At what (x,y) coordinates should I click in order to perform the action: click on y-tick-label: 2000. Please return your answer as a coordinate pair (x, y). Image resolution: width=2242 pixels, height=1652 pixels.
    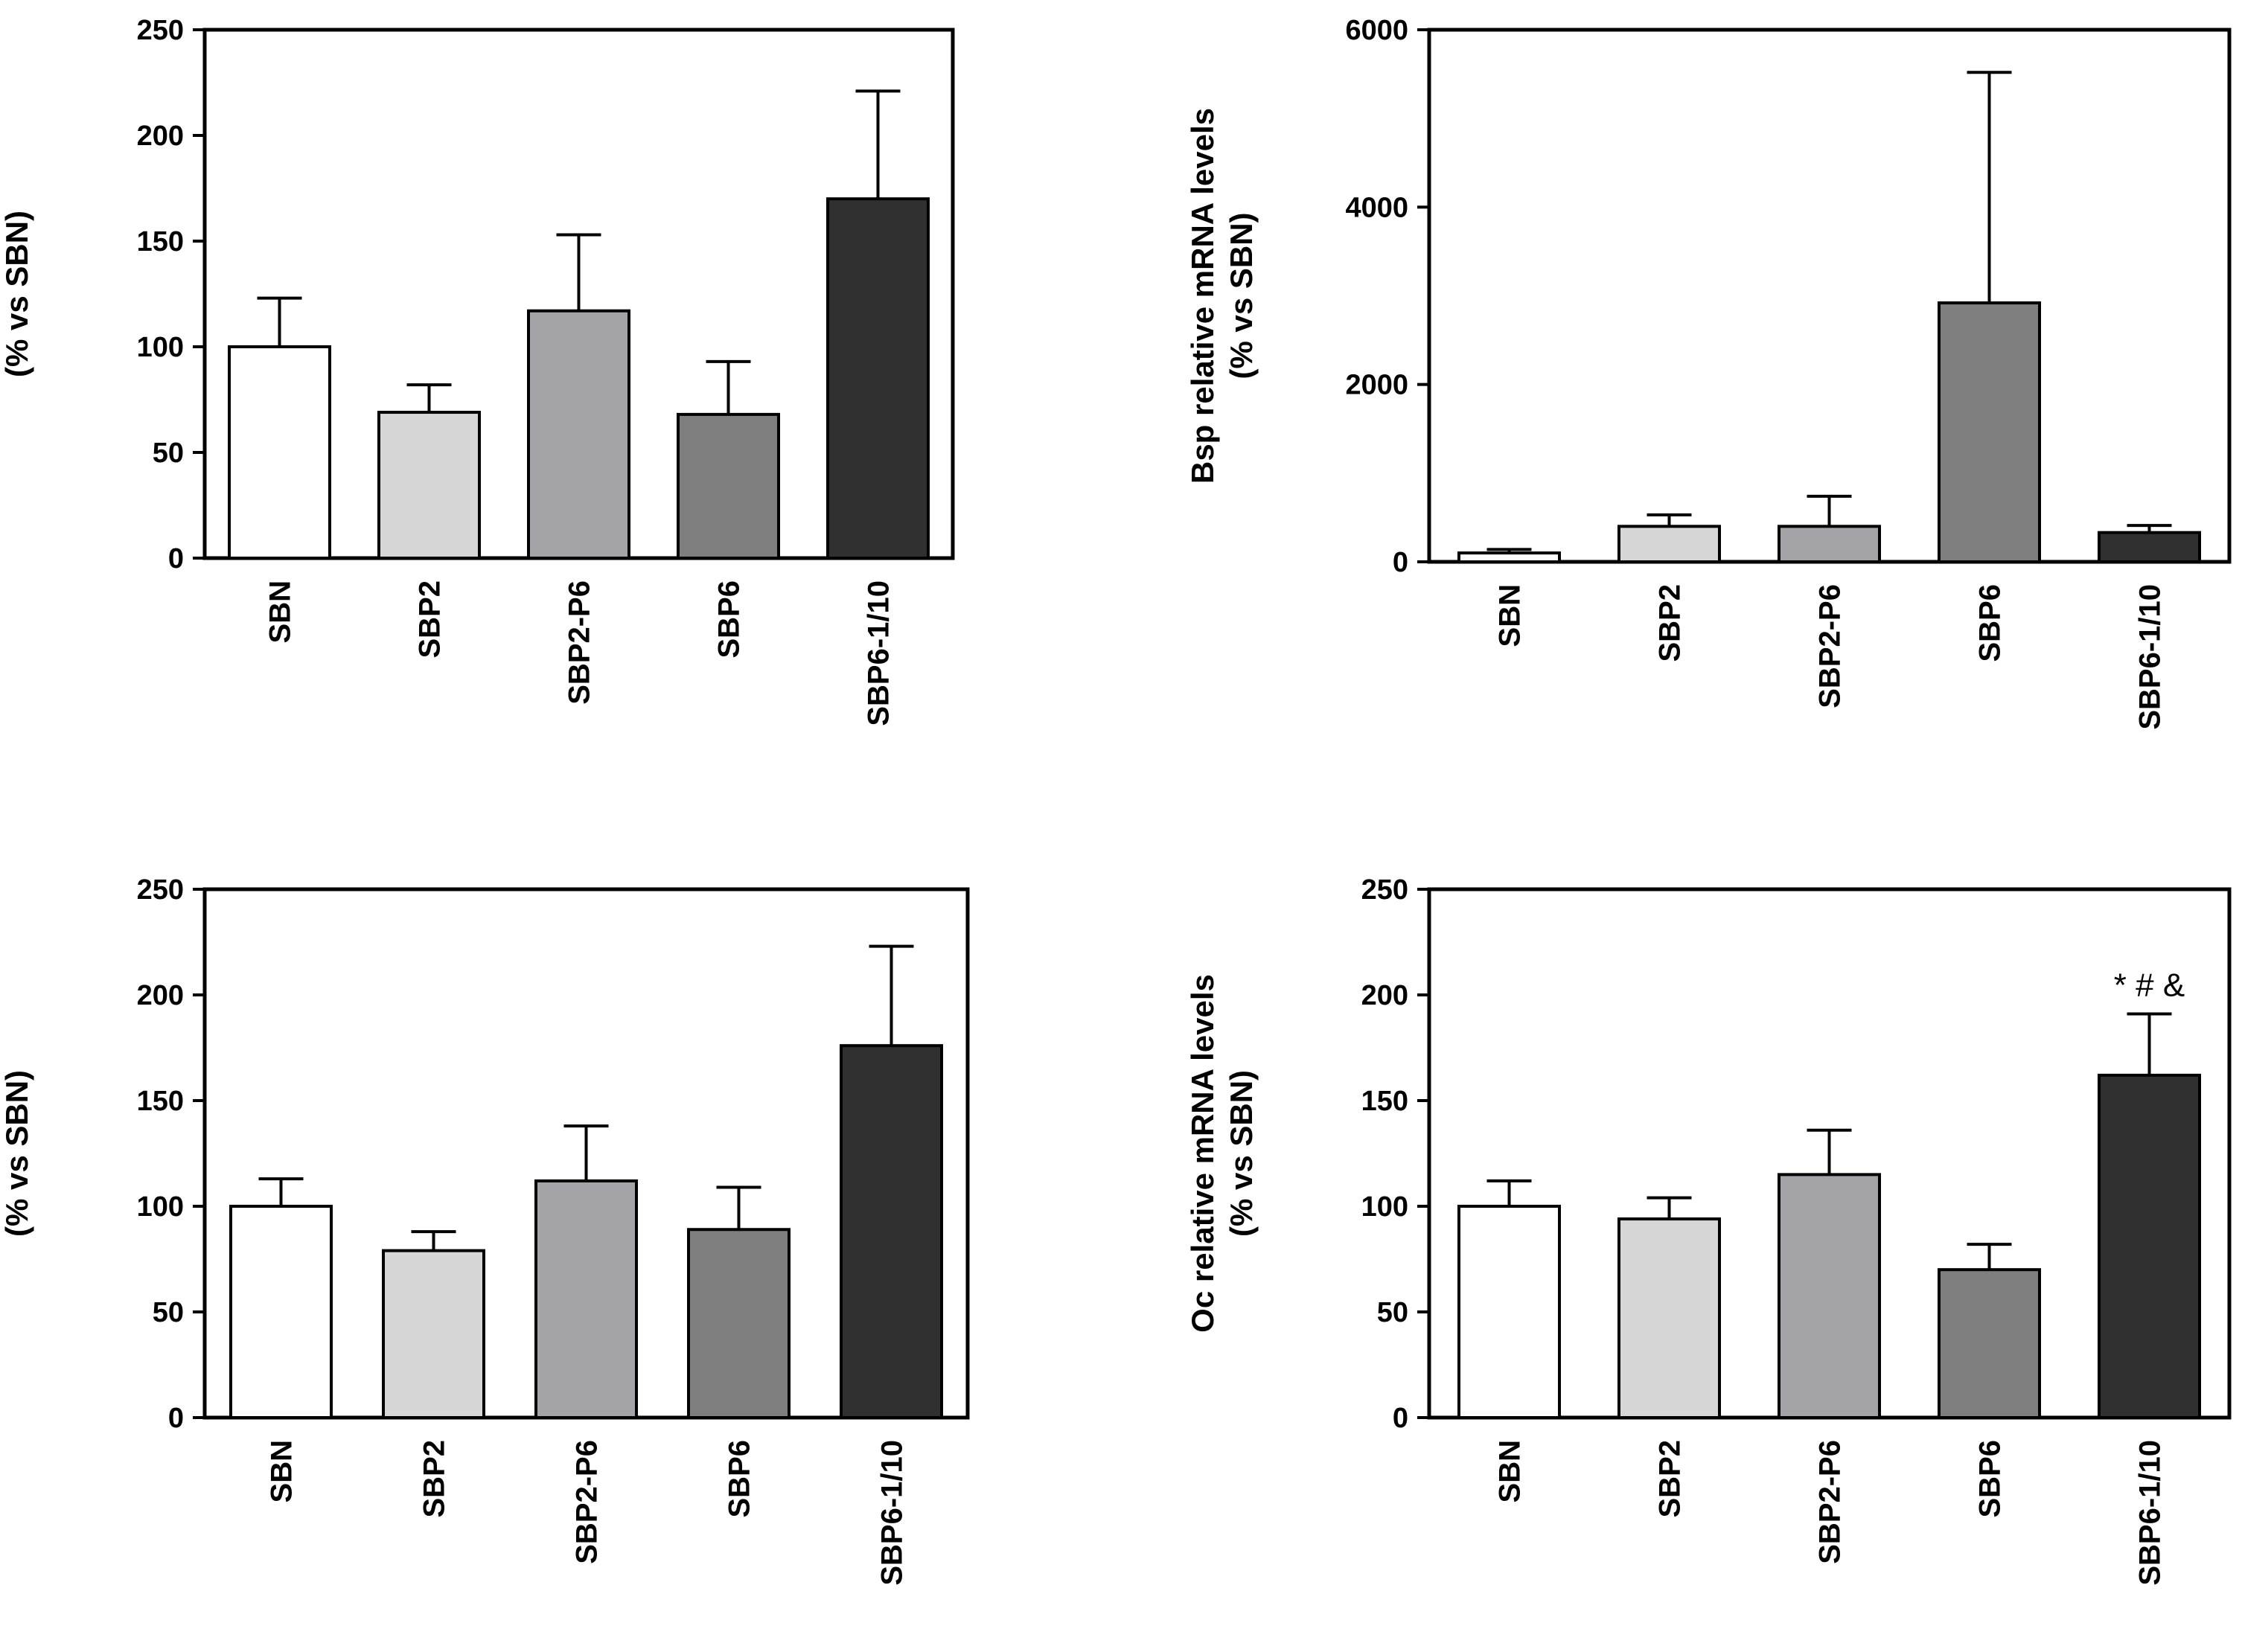
    Looking at the image, I should click on (1376, 385).